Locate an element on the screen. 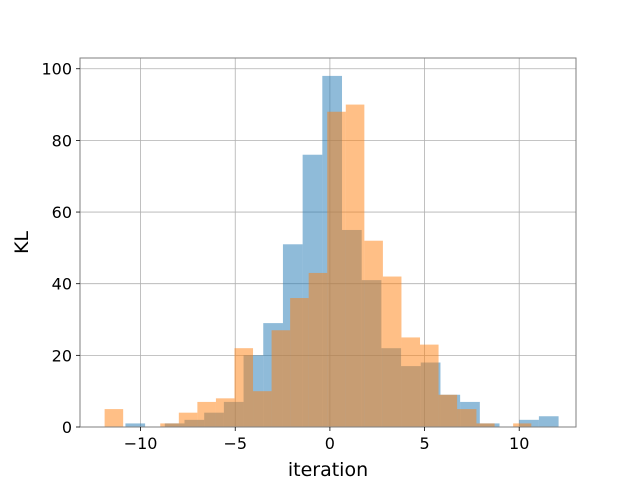 This screenshot has width=640, height=480. y-tick-label: 20 is located at coordinates (62, 355).